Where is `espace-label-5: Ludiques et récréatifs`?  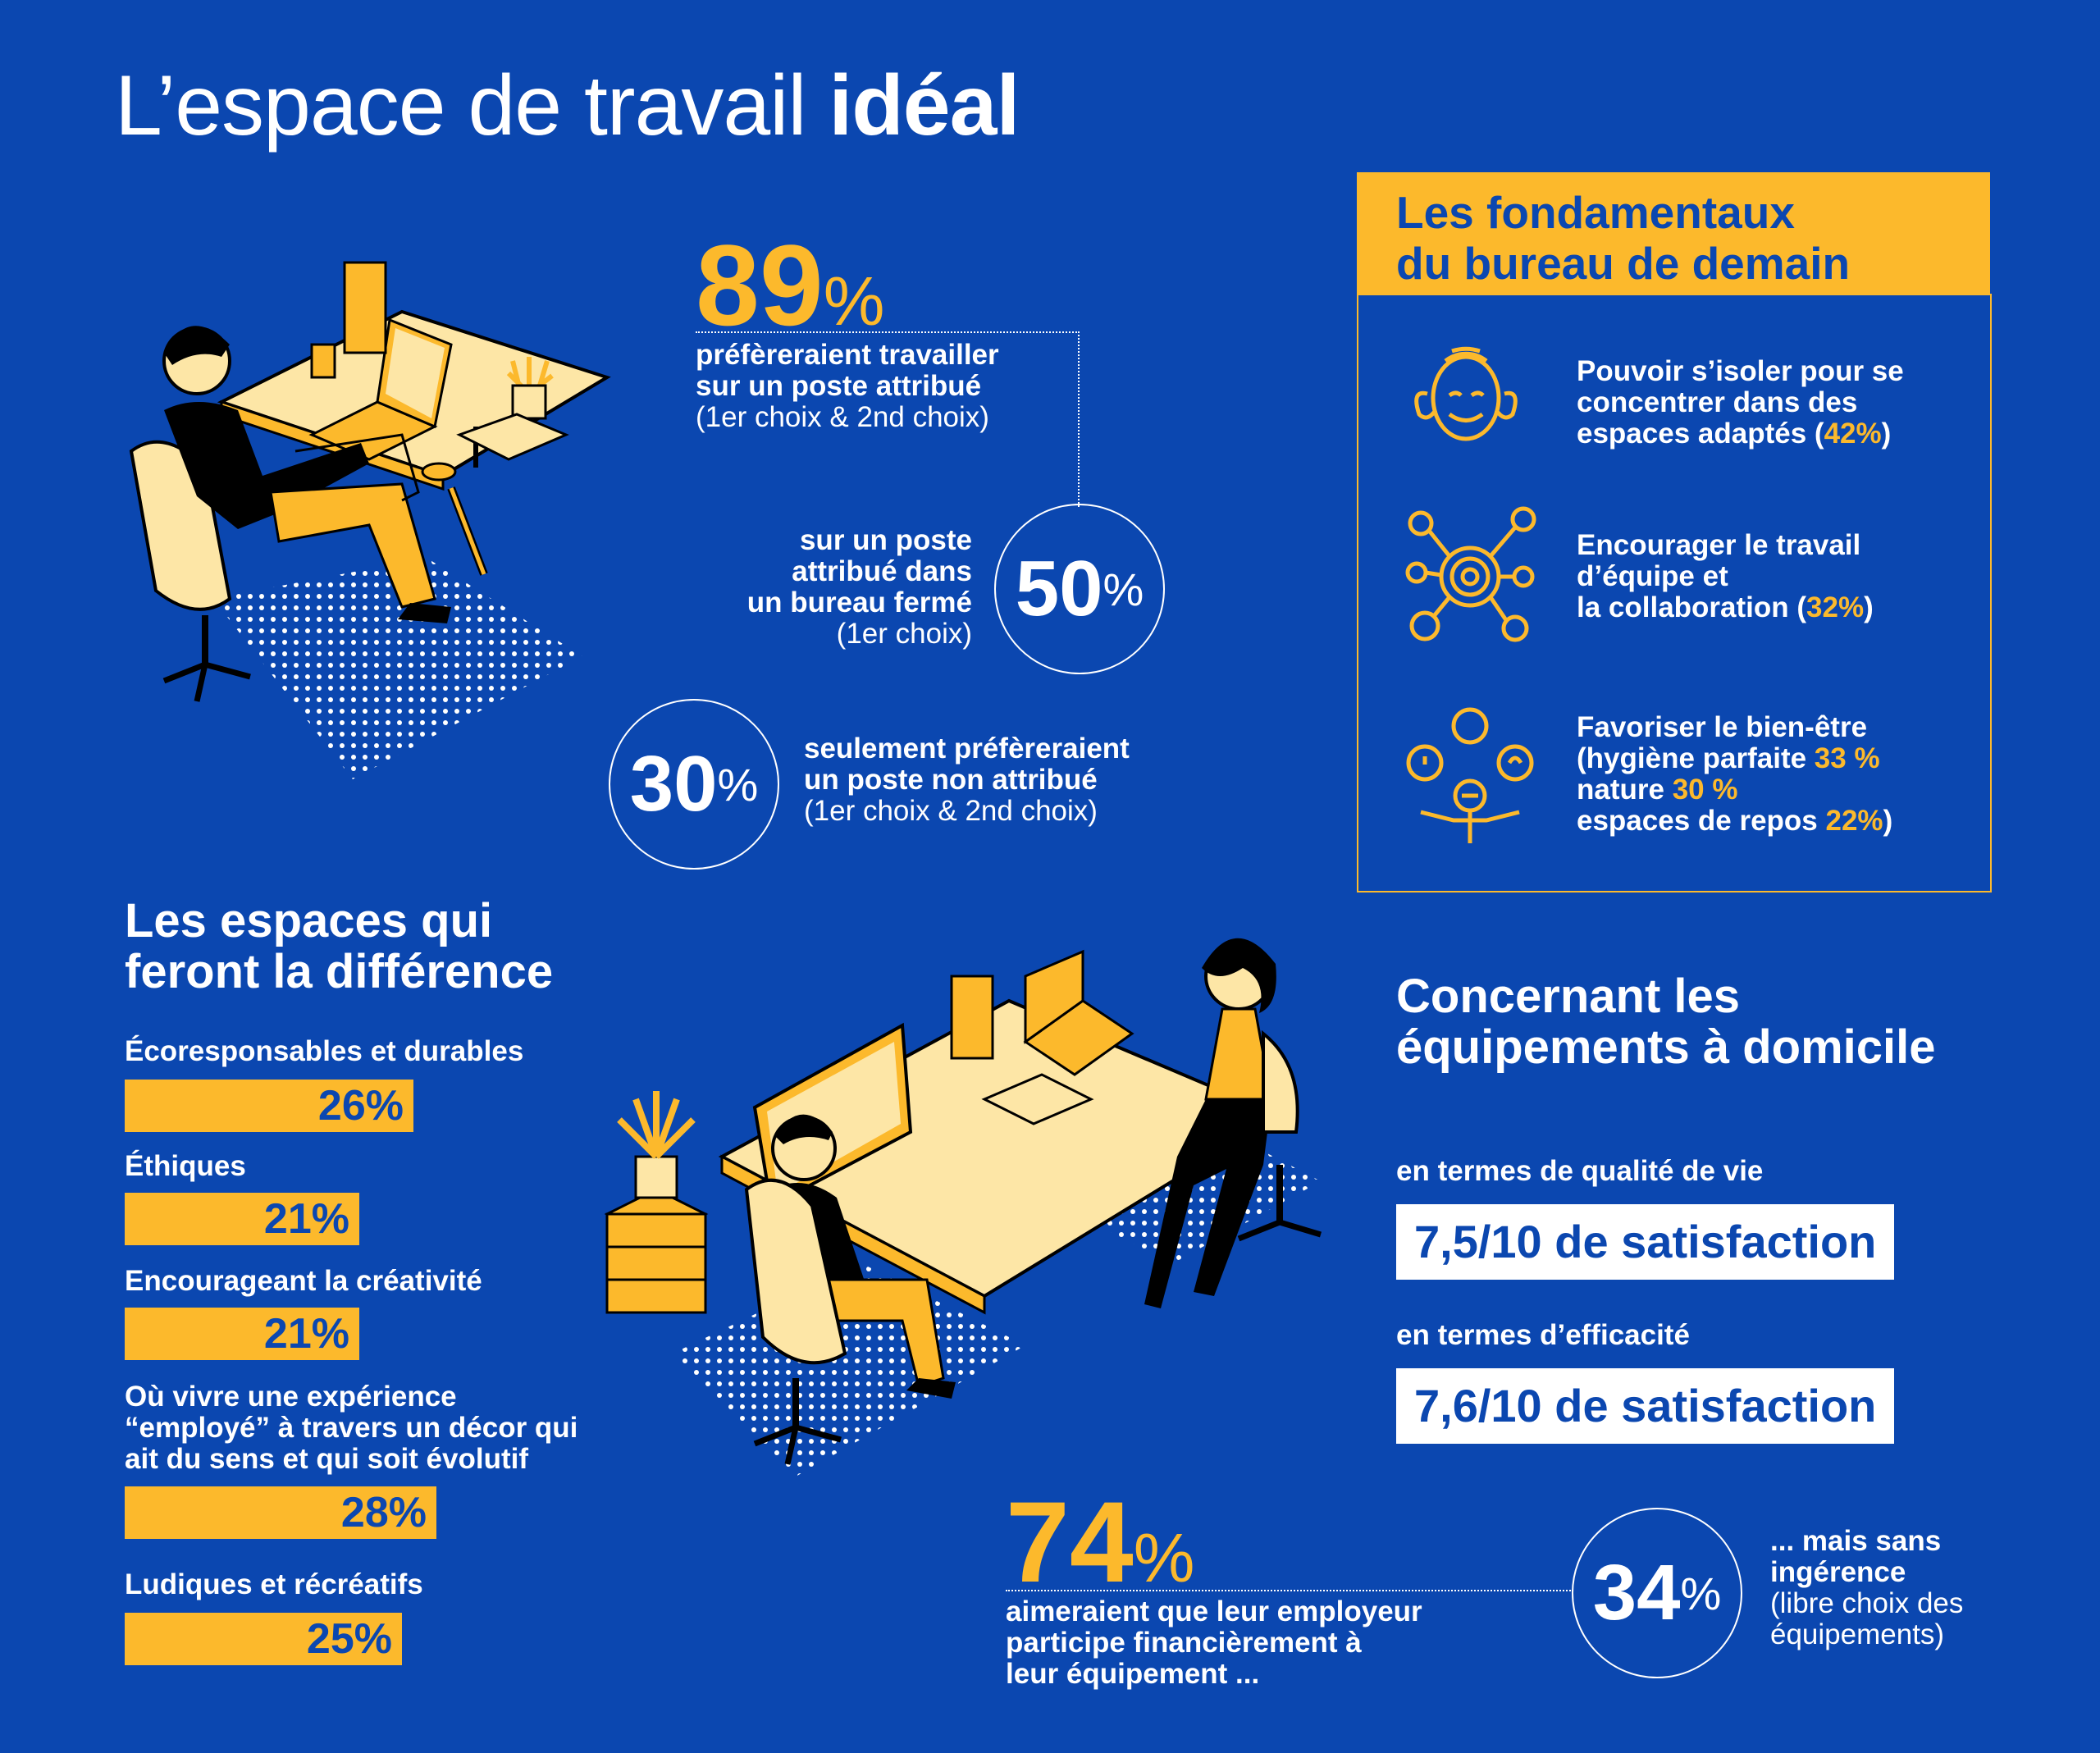 espace-label-5: Ludiques et récréatifs is located at coordinates (274, 1584).